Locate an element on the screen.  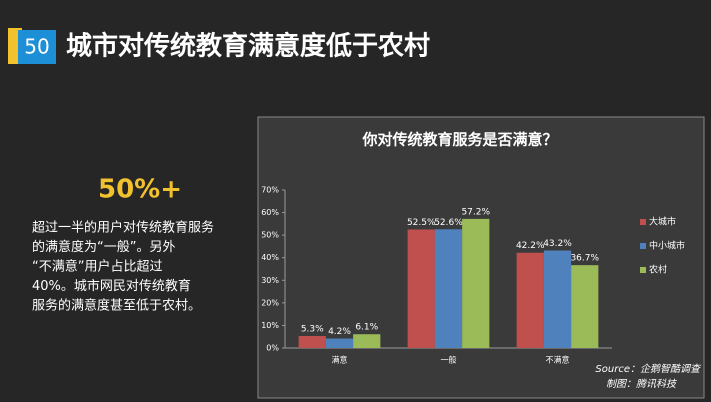
value-label: 52.5% is located at coordinates (421, 223).